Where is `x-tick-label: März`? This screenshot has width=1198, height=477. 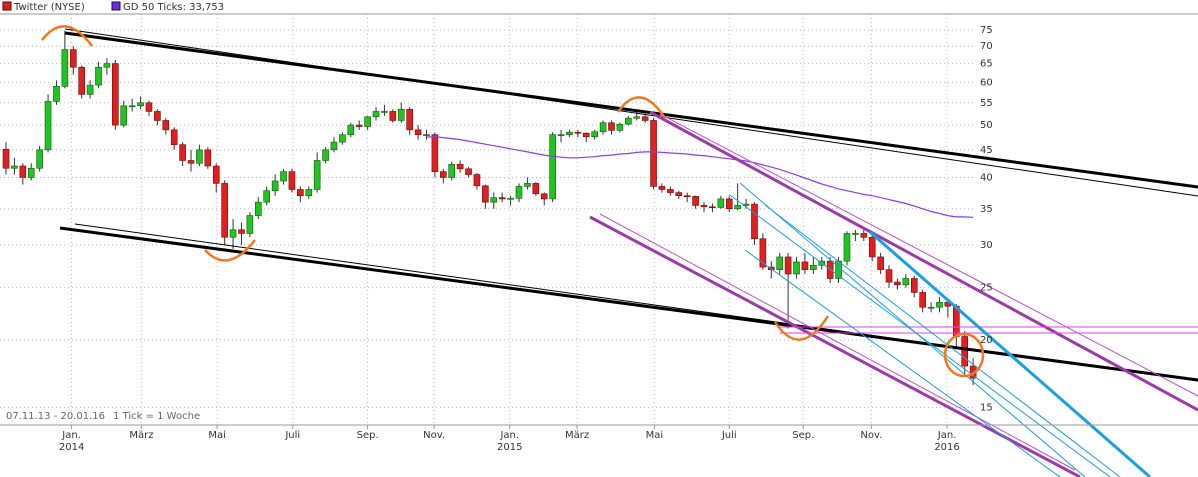 x-tick-label: März is located at coordinates (577, 435).